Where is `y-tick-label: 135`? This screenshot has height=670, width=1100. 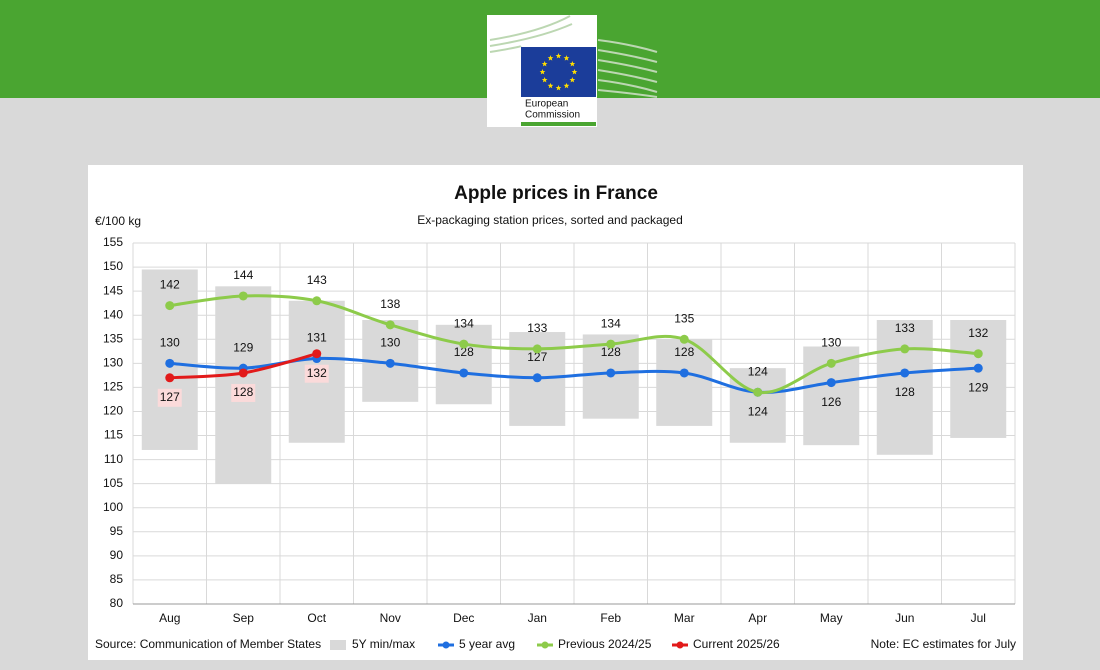 y-tick-label: 135 is located at coordinates (113, 338).